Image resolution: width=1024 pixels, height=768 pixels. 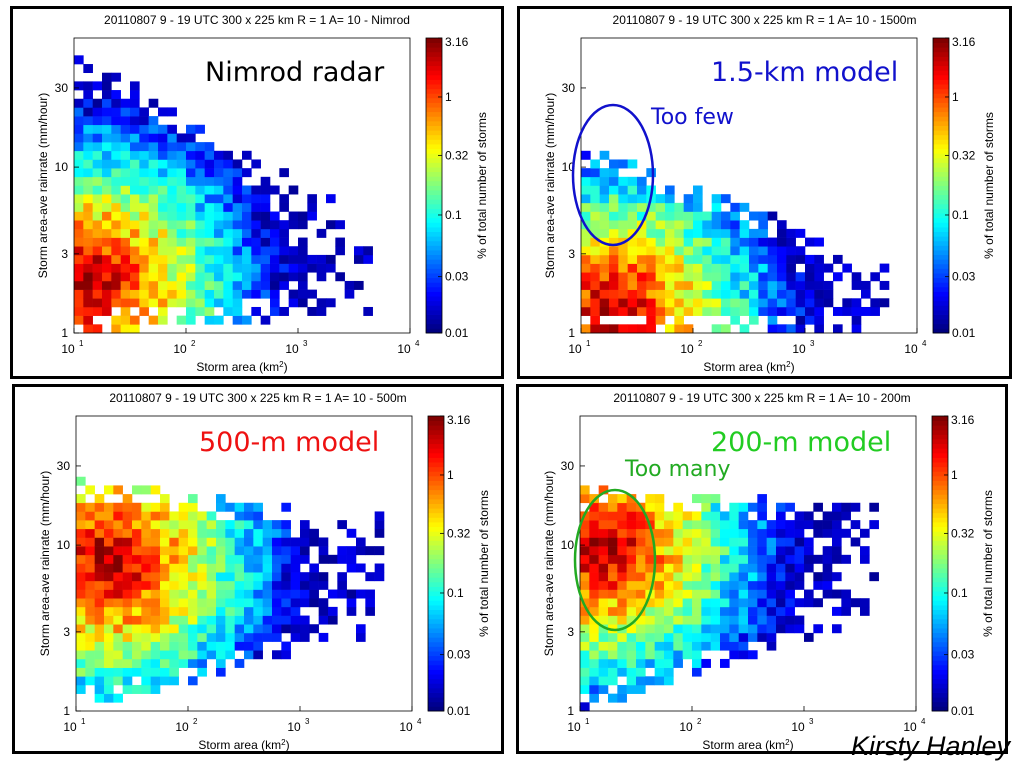 What do you see at coordinates (729, 598) in the screenshot?
I see `heatmap-cells` at bounding box center [729, 598].